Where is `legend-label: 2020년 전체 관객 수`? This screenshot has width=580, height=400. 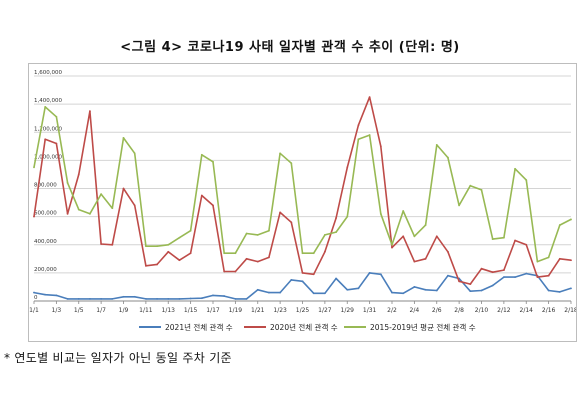
legend-label: 2020년 전체 관객 수 is located at coordinates (304, 327).